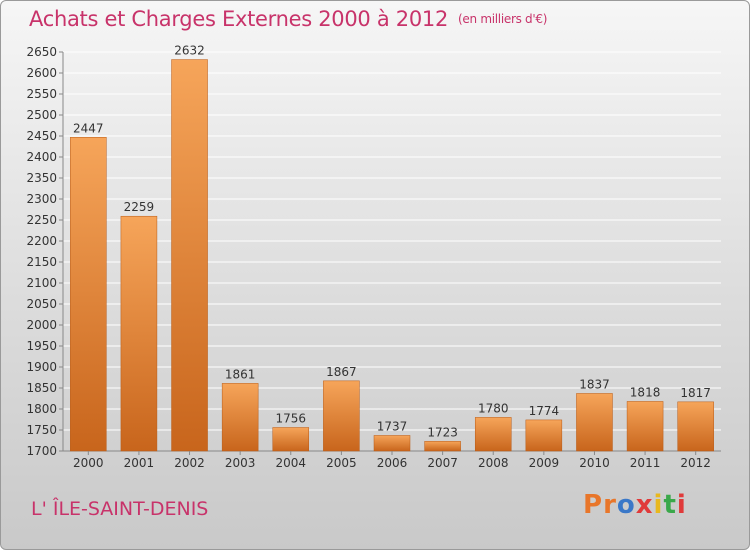 The width and height of the screenshot is (750, 550). What do you see at coordinates (41, 325) in the screenshot?
I see `y-tick-label: 2000` at bounding box center [41, 325].